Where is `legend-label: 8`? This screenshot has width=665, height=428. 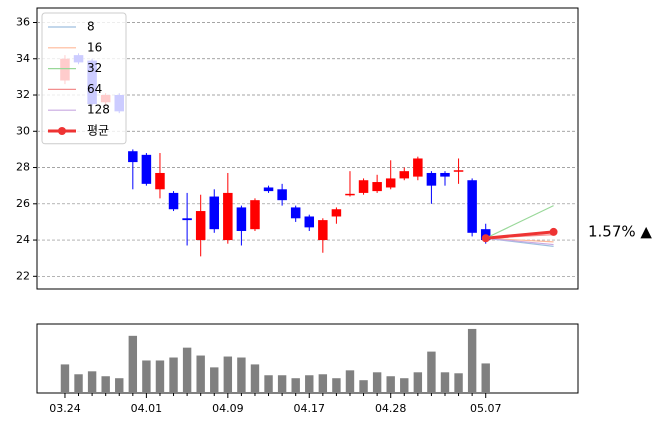 legend-label: 8 is located at coordinates (91, 27).